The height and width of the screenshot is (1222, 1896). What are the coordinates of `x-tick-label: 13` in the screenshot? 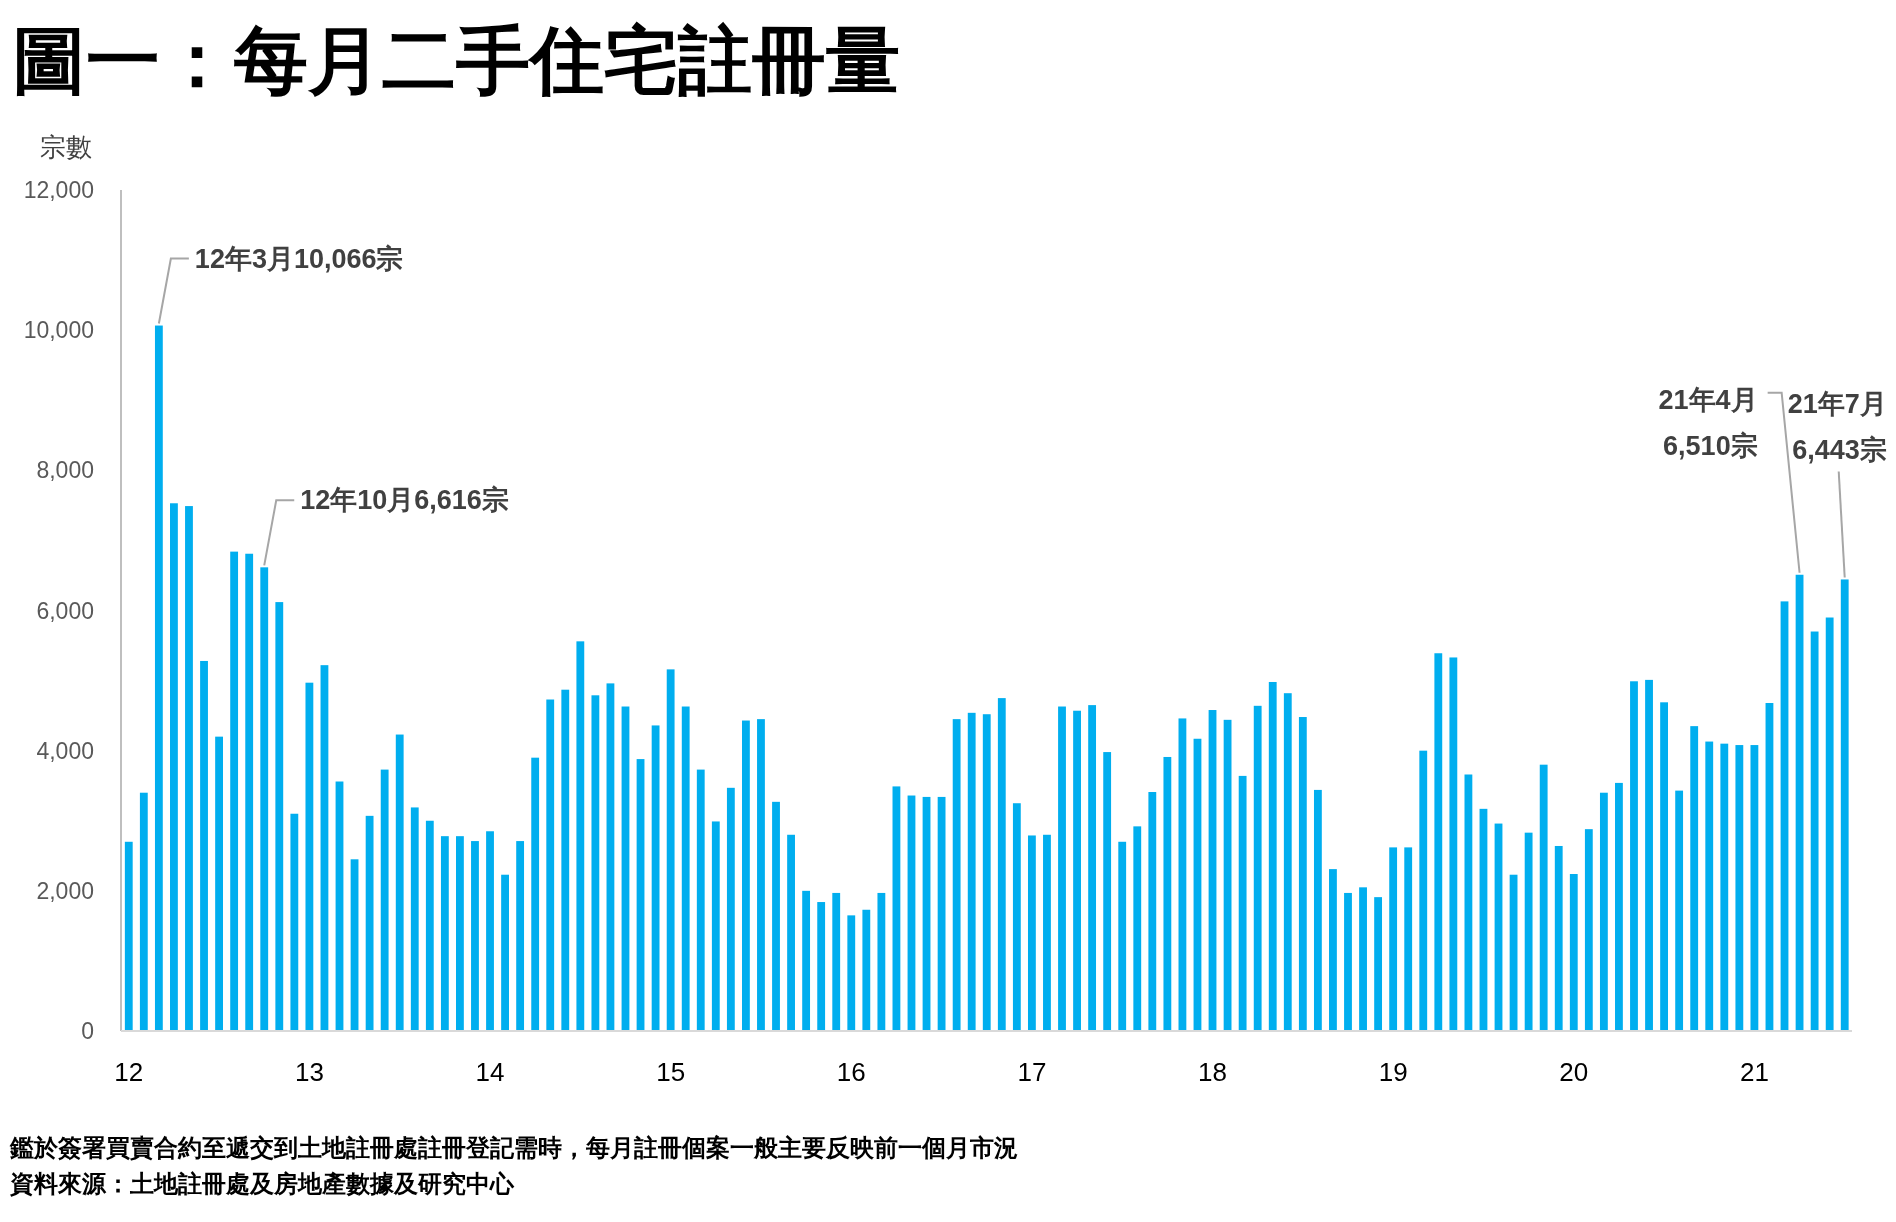 It's located at (309, 1072).